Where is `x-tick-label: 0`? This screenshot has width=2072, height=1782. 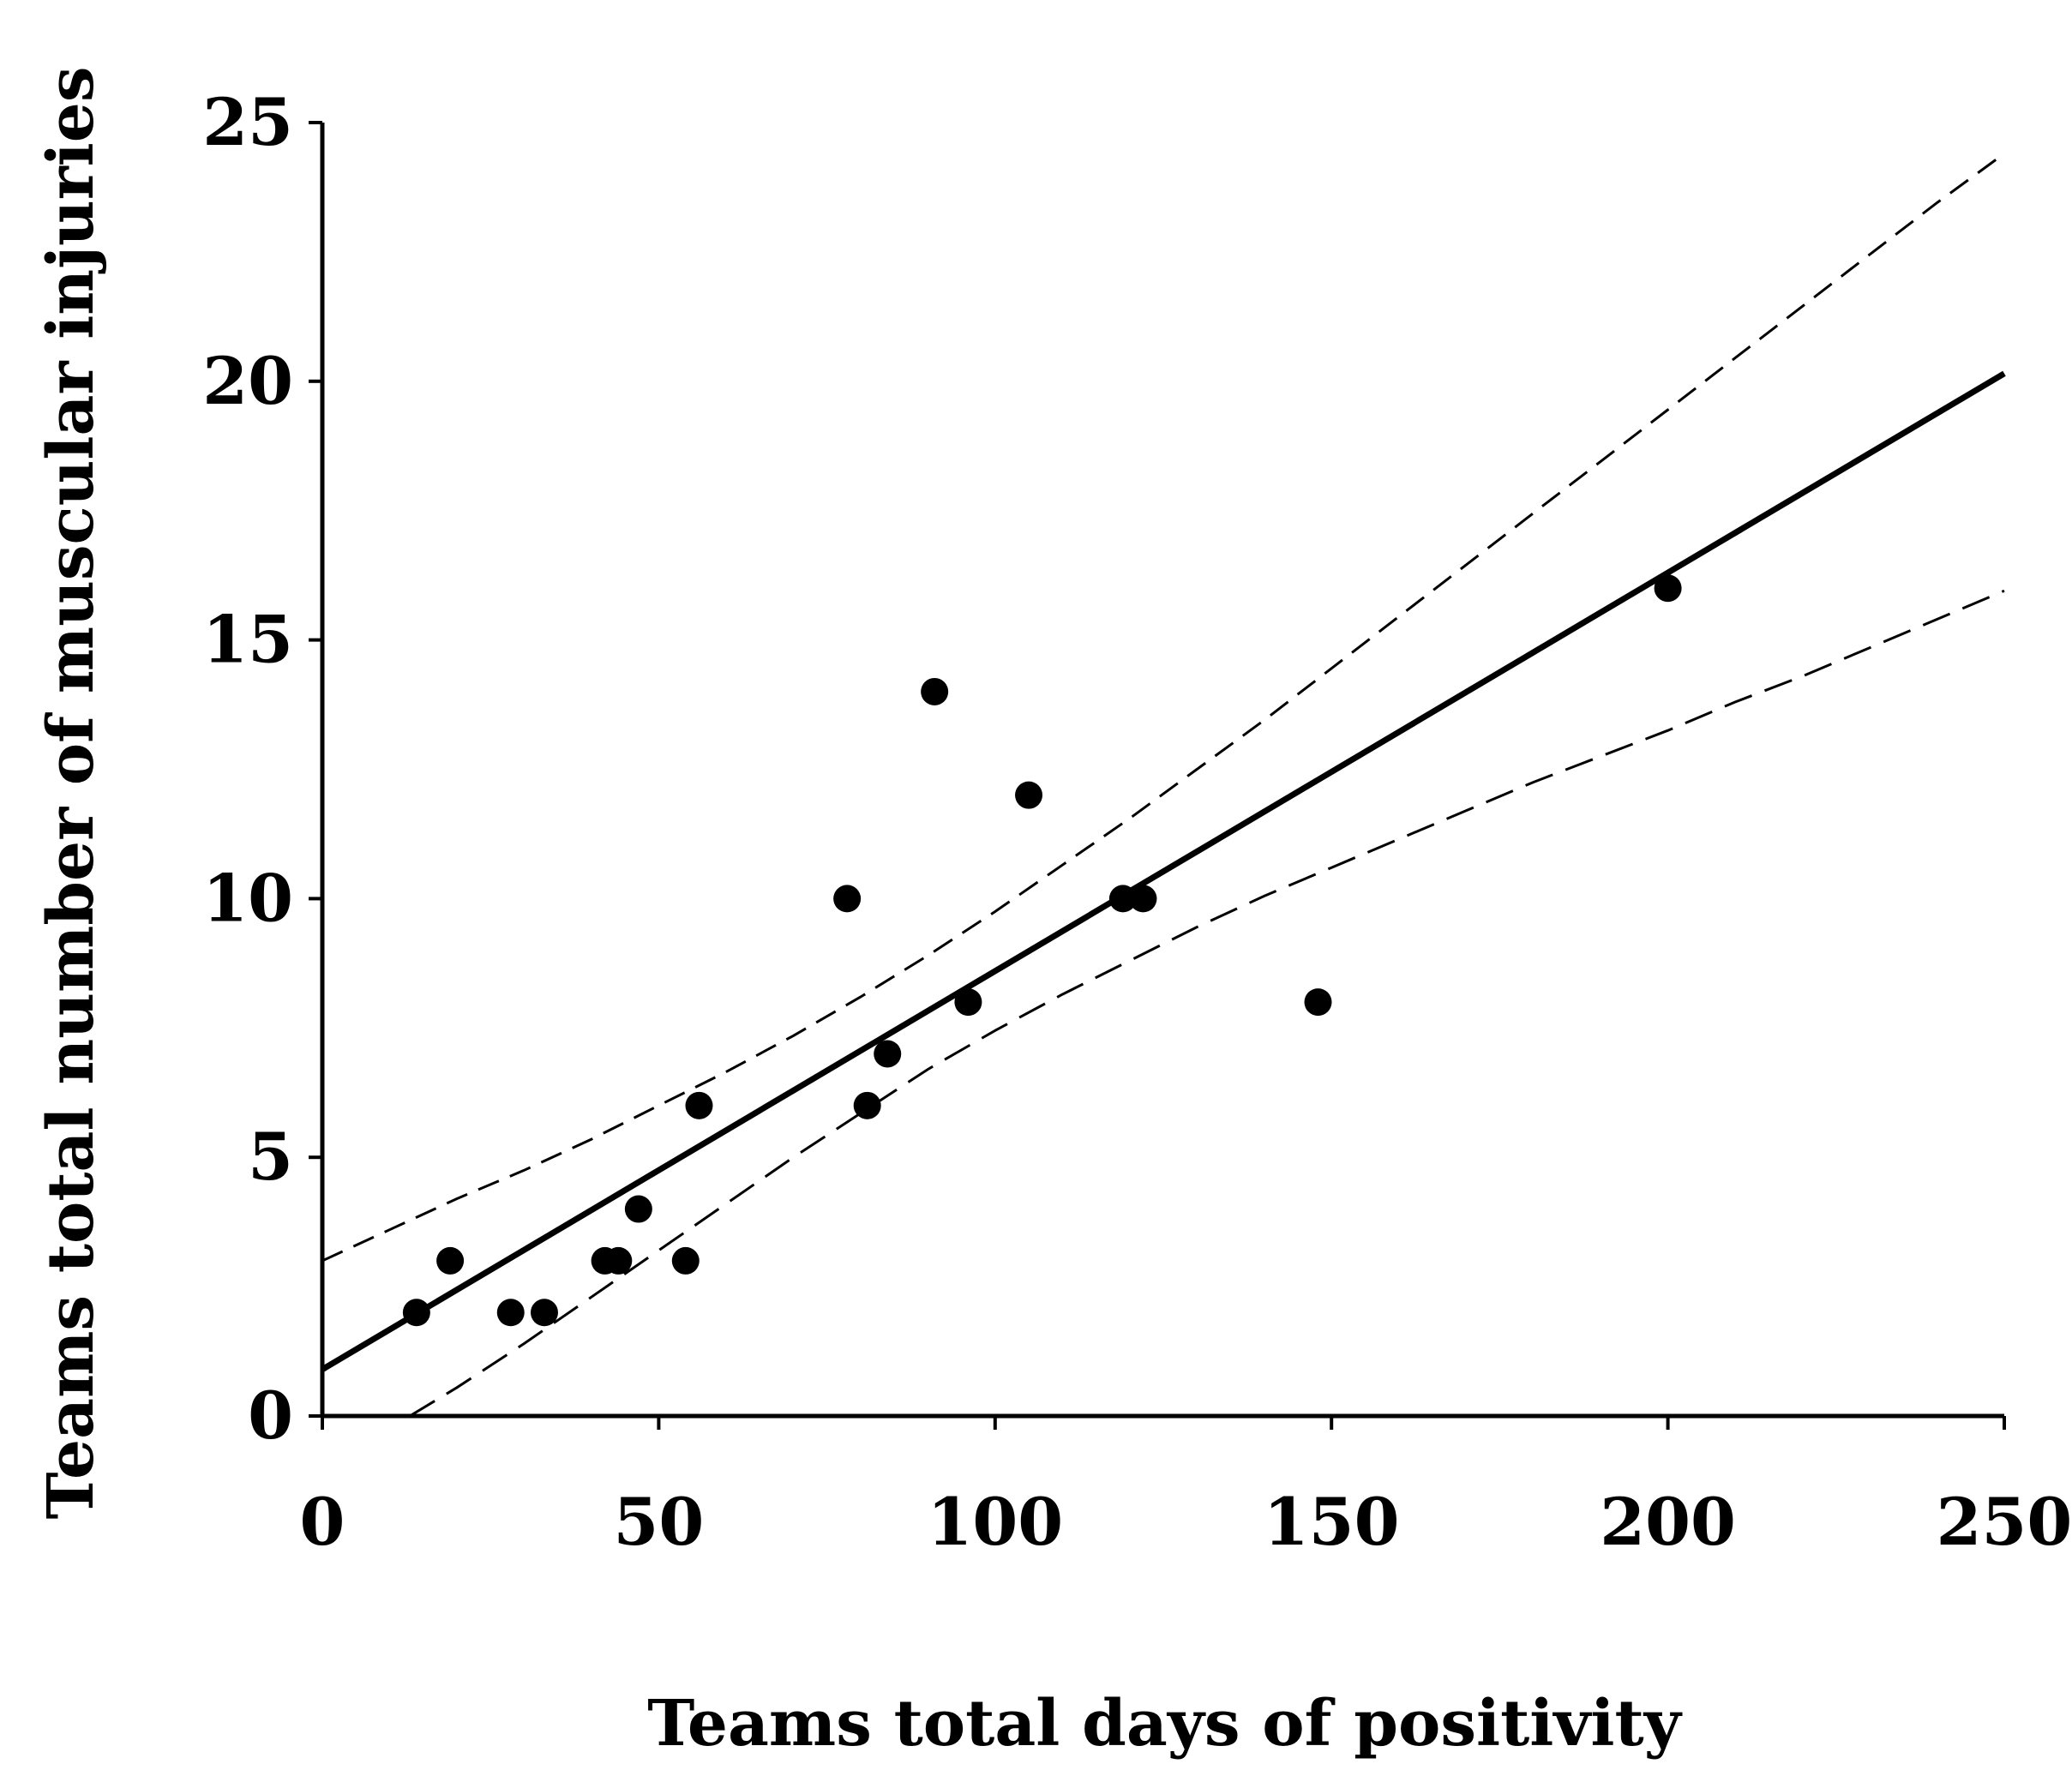
x-tick-label: 0 is located at coordinates (322, 1522).